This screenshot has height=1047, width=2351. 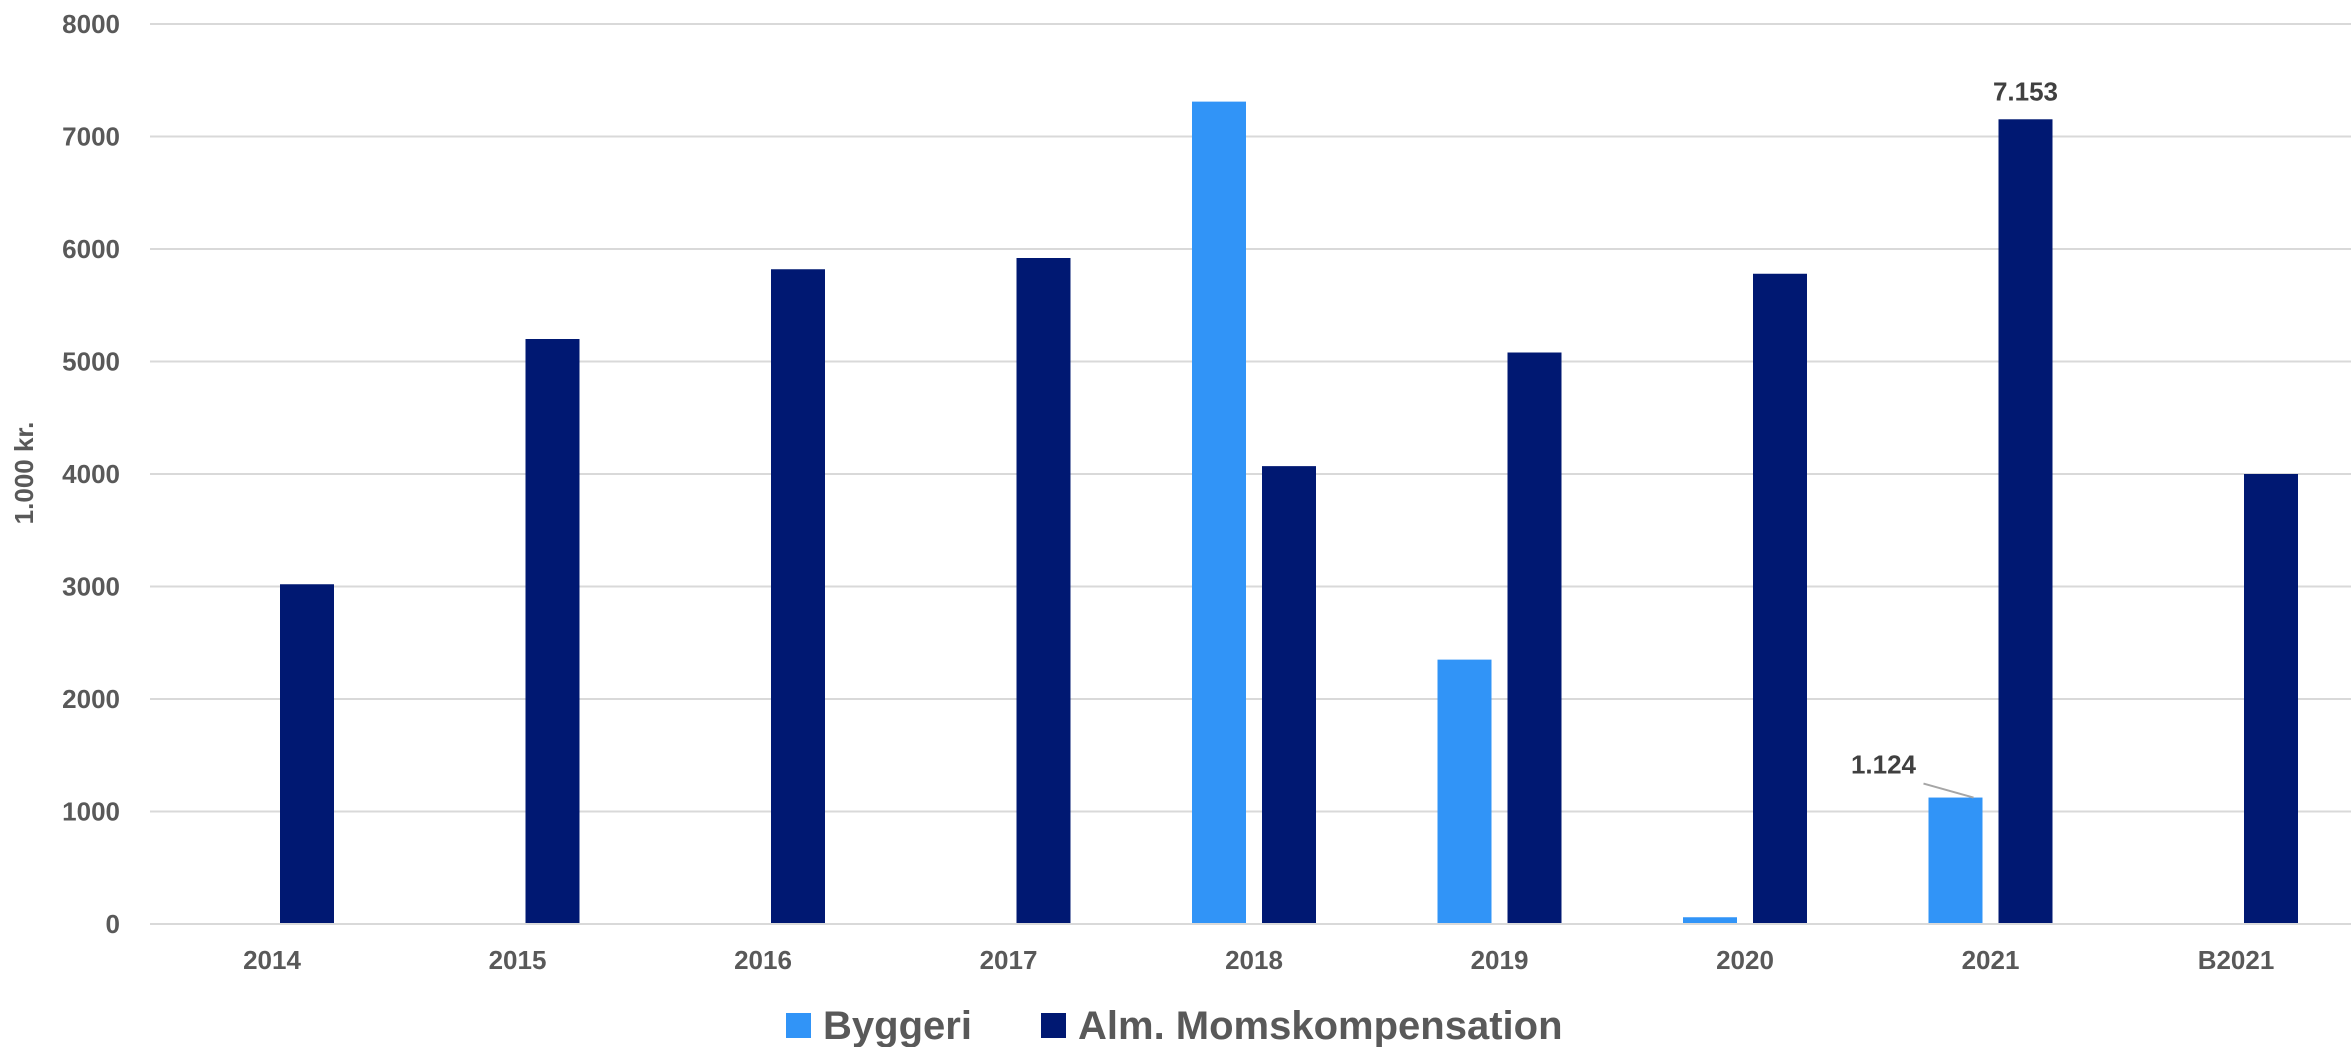 I want to click on bar-byggeri-2021, so click(x=1955, y=860).